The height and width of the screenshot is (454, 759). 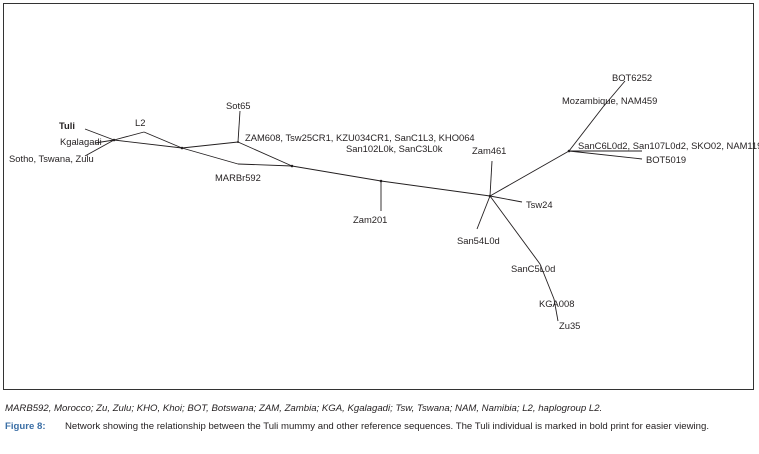 I want to click on edge-bot5019, so click(x=605, y=155).